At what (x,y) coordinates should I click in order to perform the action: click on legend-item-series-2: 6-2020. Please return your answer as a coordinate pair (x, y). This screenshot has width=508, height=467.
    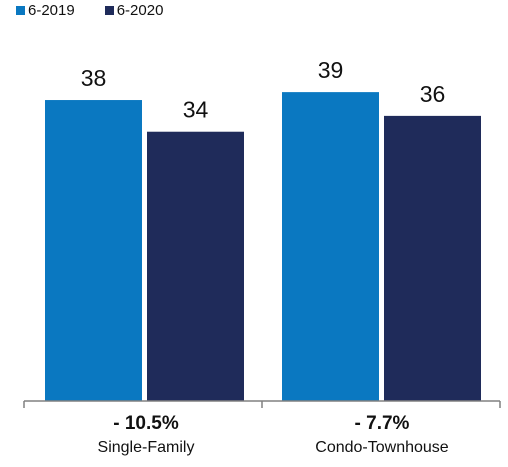
    Looking at the image, I should click on (134, 10).